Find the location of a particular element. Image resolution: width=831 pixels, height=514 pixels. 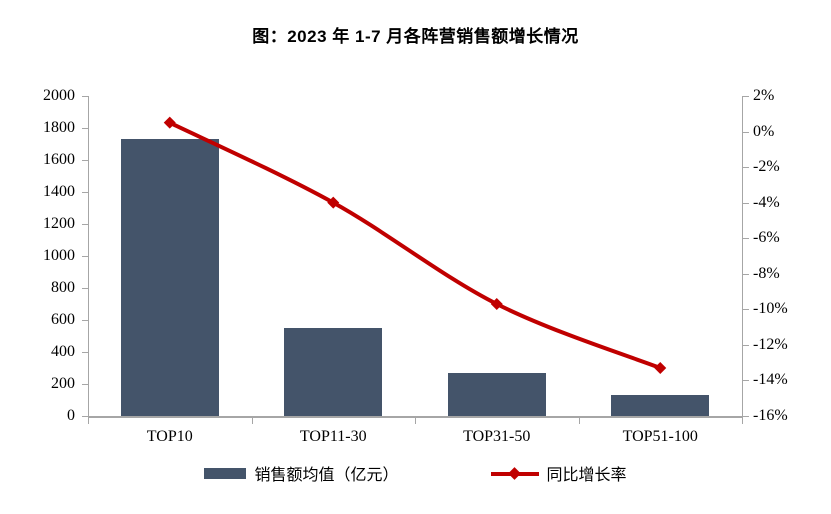

left-axis-tick-label: 1400 is located at coordinates (59, 191).